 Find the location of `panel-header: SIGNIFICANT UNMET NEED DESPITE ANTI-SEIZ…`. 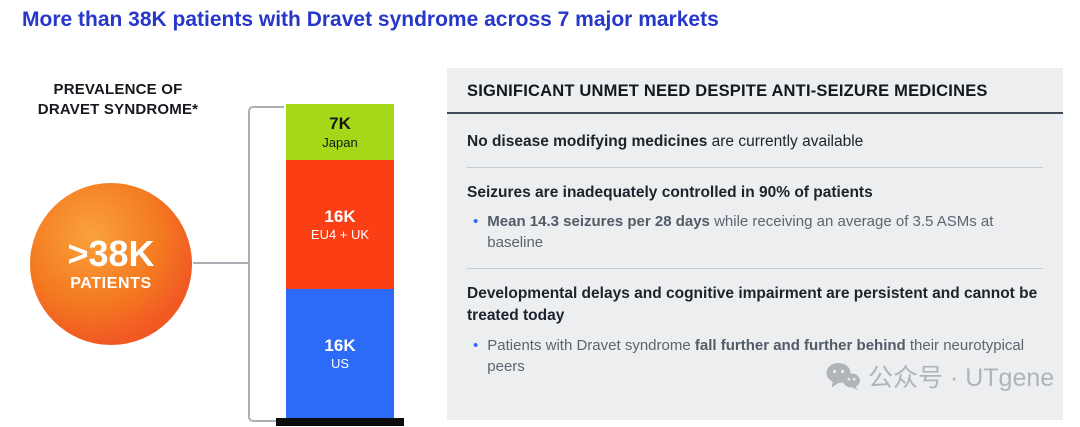

panel-header: SIGNIFICANT UNMET NEED DESPITE ANTI-SEIZ… is located at coordinates (755, 91).